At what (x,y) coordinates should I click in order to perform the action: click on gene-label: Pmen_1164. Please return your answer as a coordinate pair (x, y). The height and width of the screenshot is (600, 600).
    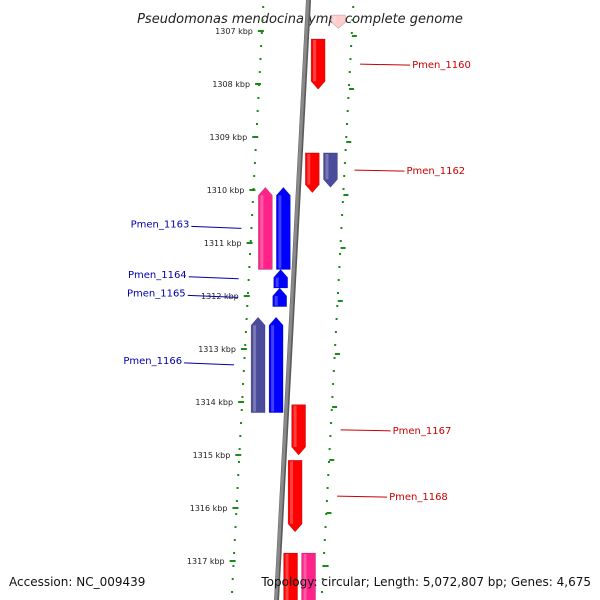
    Looking at the image, I should click on (157, 275).